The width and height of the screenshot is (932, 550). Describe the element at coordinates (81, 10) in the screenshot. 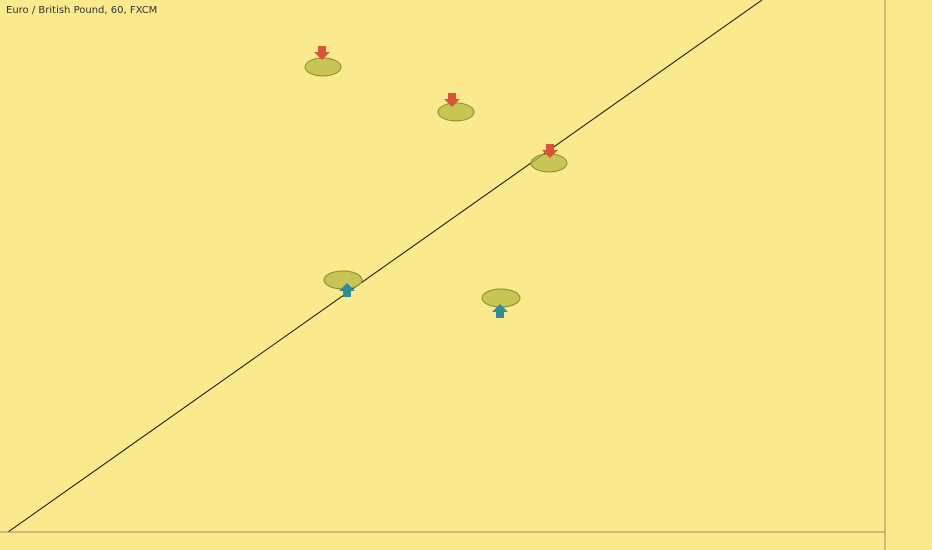

I see `chart-title: Euro / British Pound, 60, FXCM` at that location.